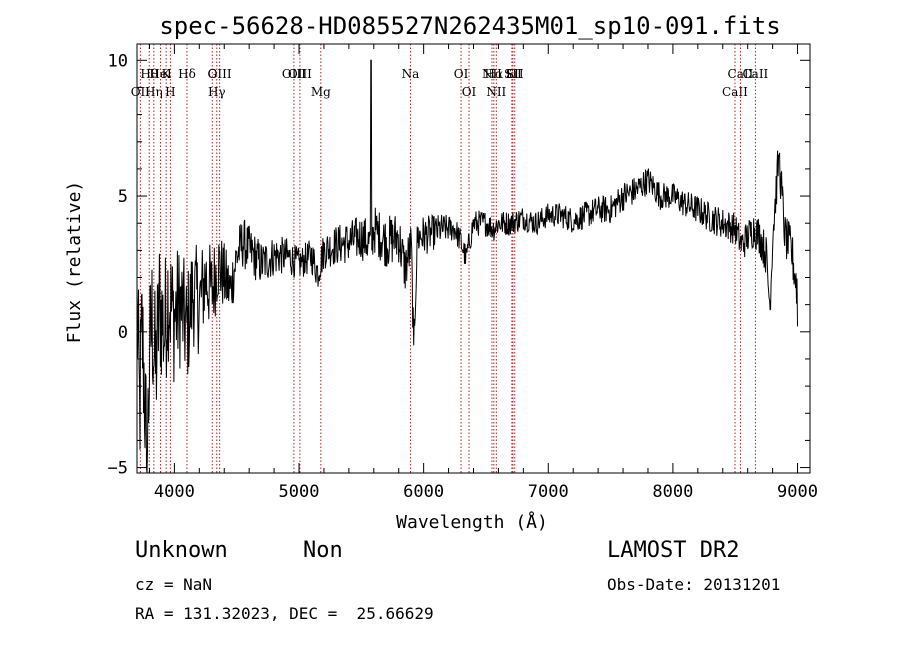 This screenshot has height=649, width=900. I want to click on line-marker-label-9: OIII, so click(220, 74).